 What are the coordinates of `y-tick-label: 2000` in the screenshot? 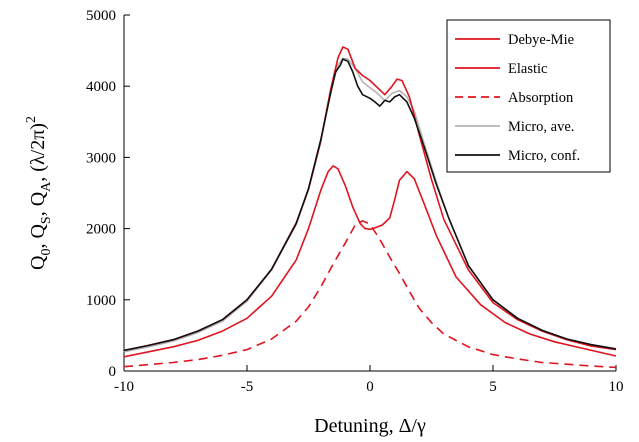 It's located at (101, 230).